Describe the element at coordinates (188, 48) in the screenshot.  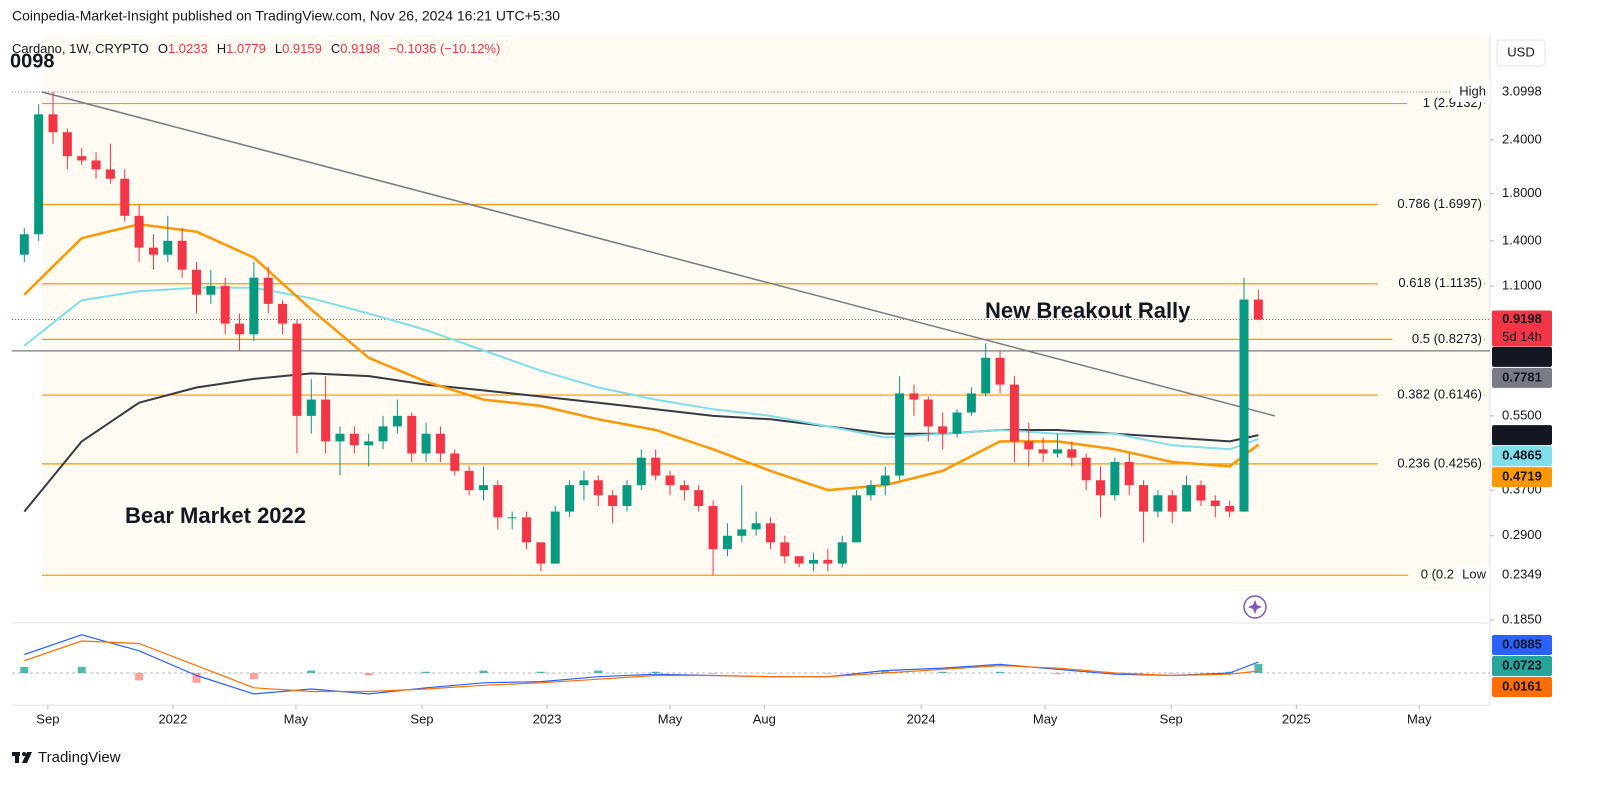
I see `legend-value: 1.0233` at that location.